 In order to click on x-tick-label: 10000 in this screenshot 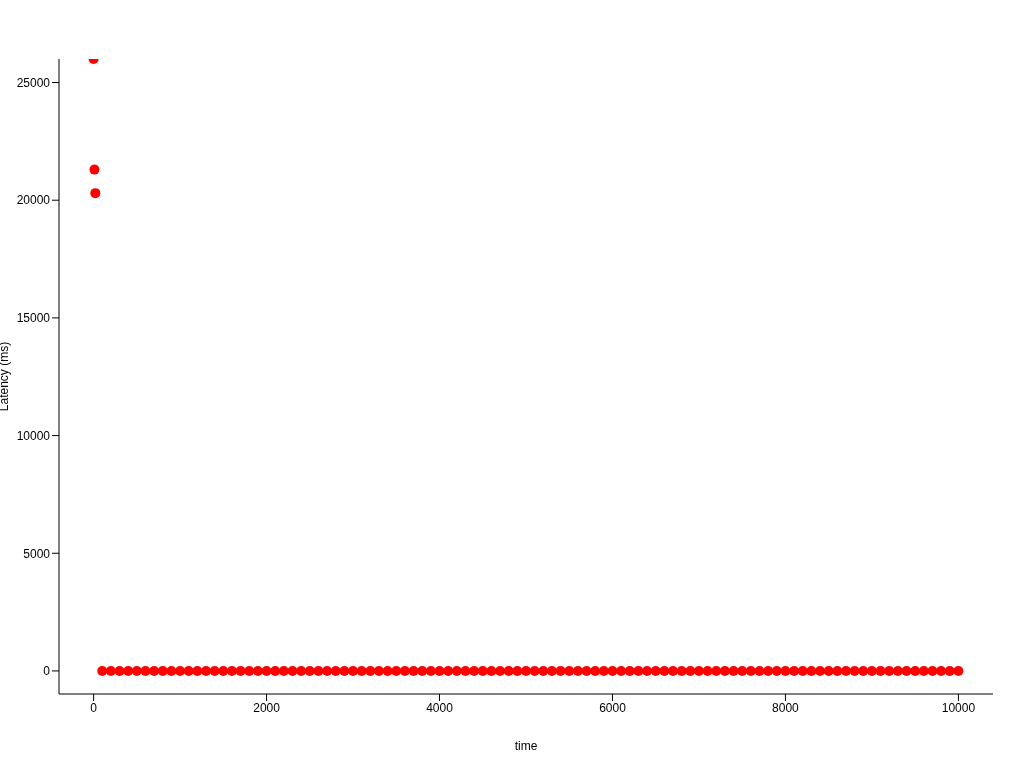, I will do `click(958, 707)`.